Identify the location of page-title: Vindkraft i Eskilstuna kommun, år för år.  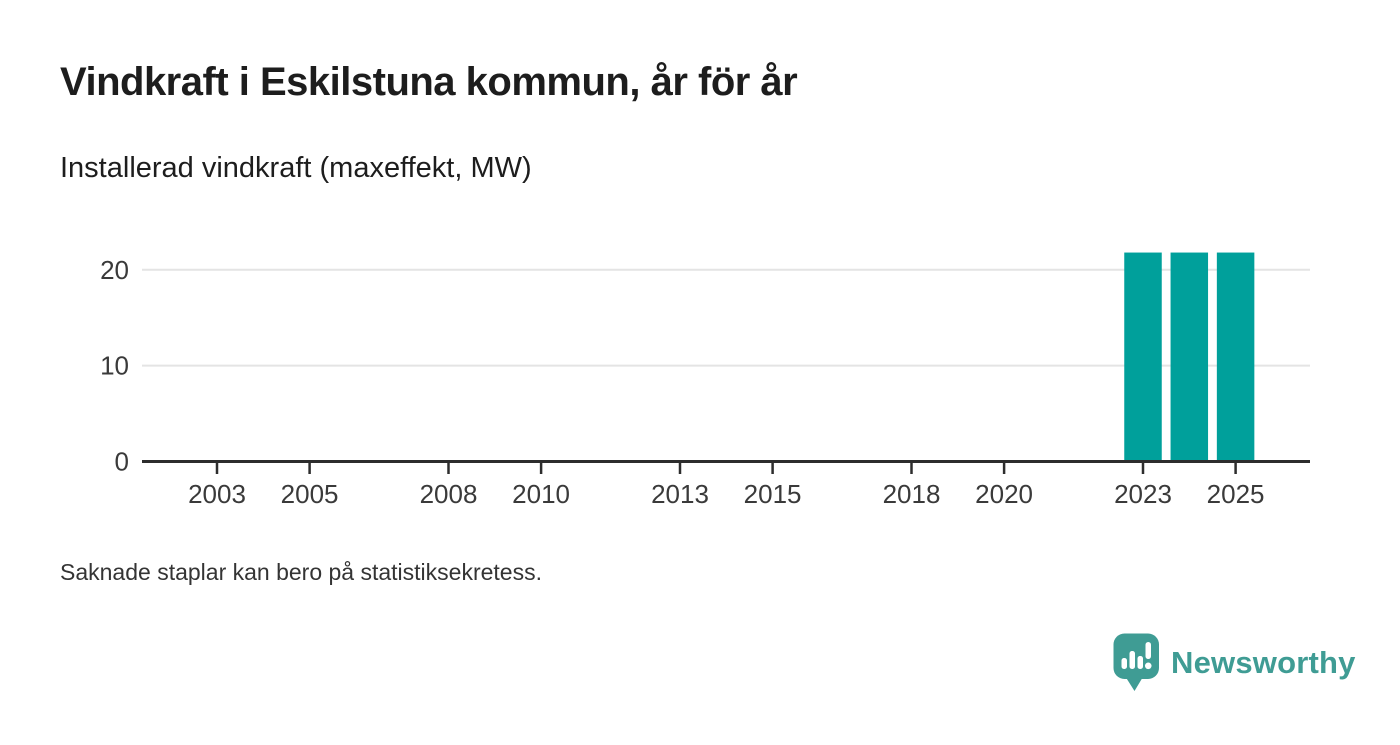
(429, 82).